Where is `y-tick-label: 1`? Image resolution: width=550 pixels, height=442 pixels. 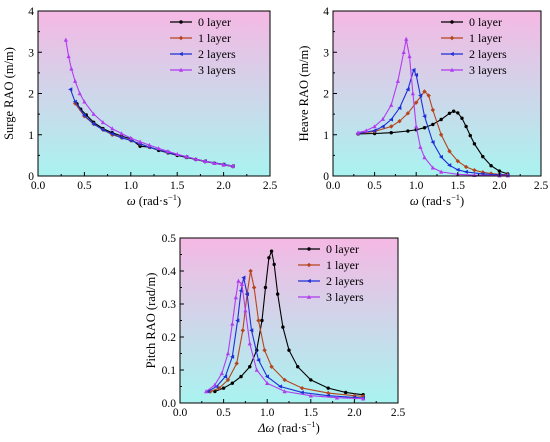
y-tick-label: 1 is located at coordinates (31, 136).